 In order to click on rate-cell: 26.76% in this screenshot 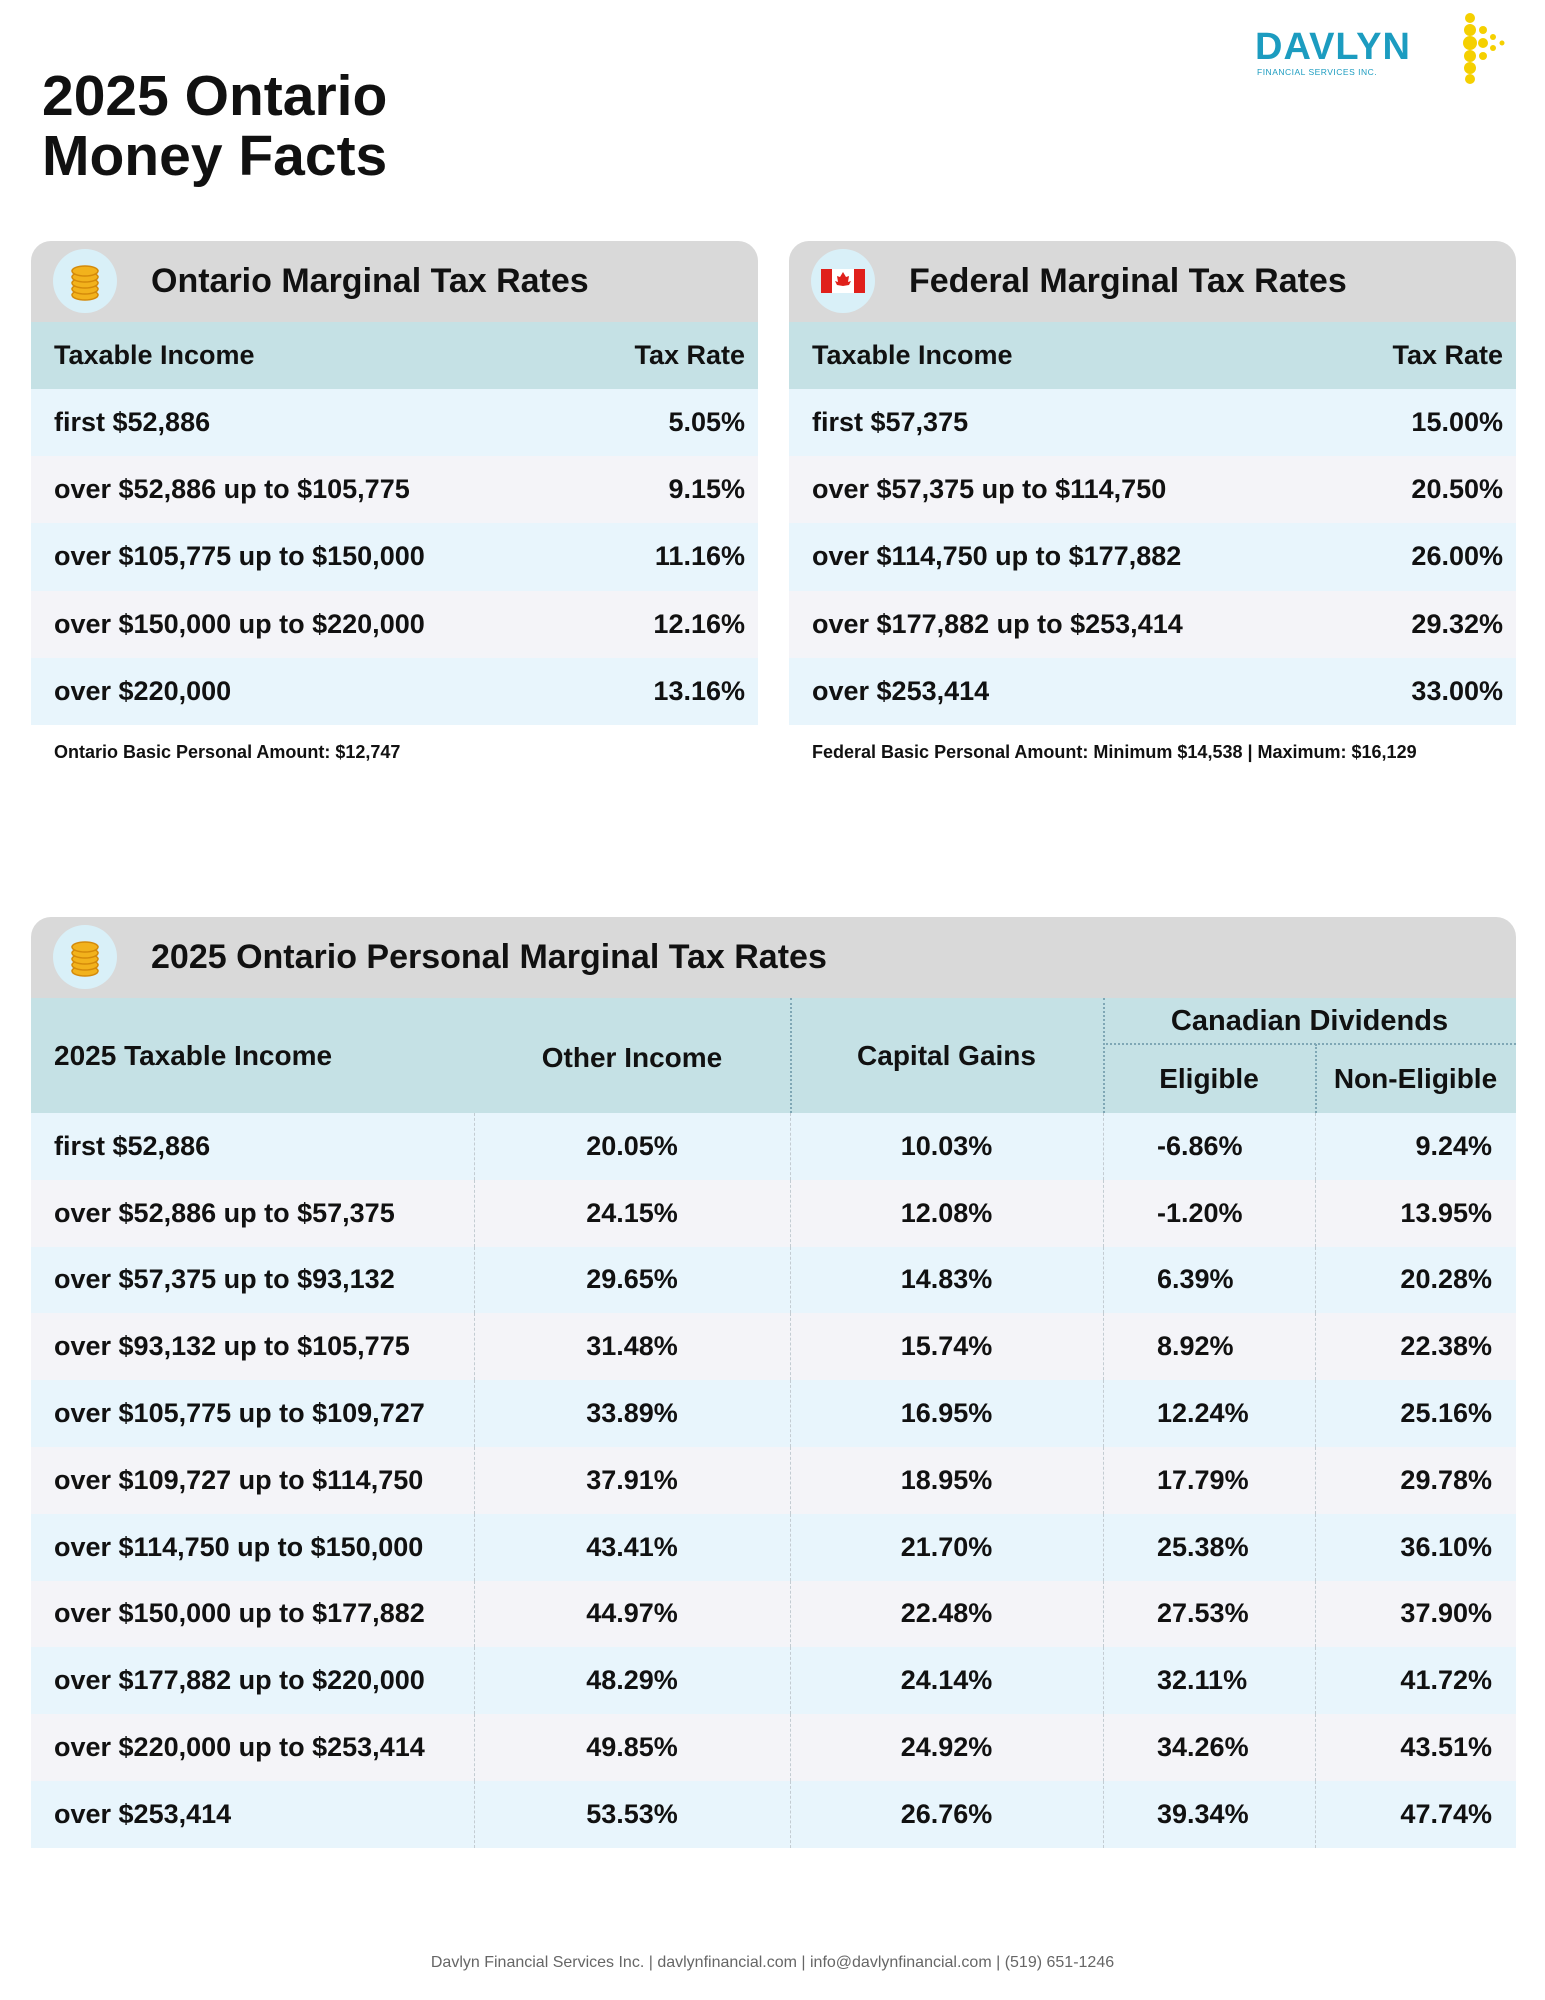, I will do `click(946, 1813)`.